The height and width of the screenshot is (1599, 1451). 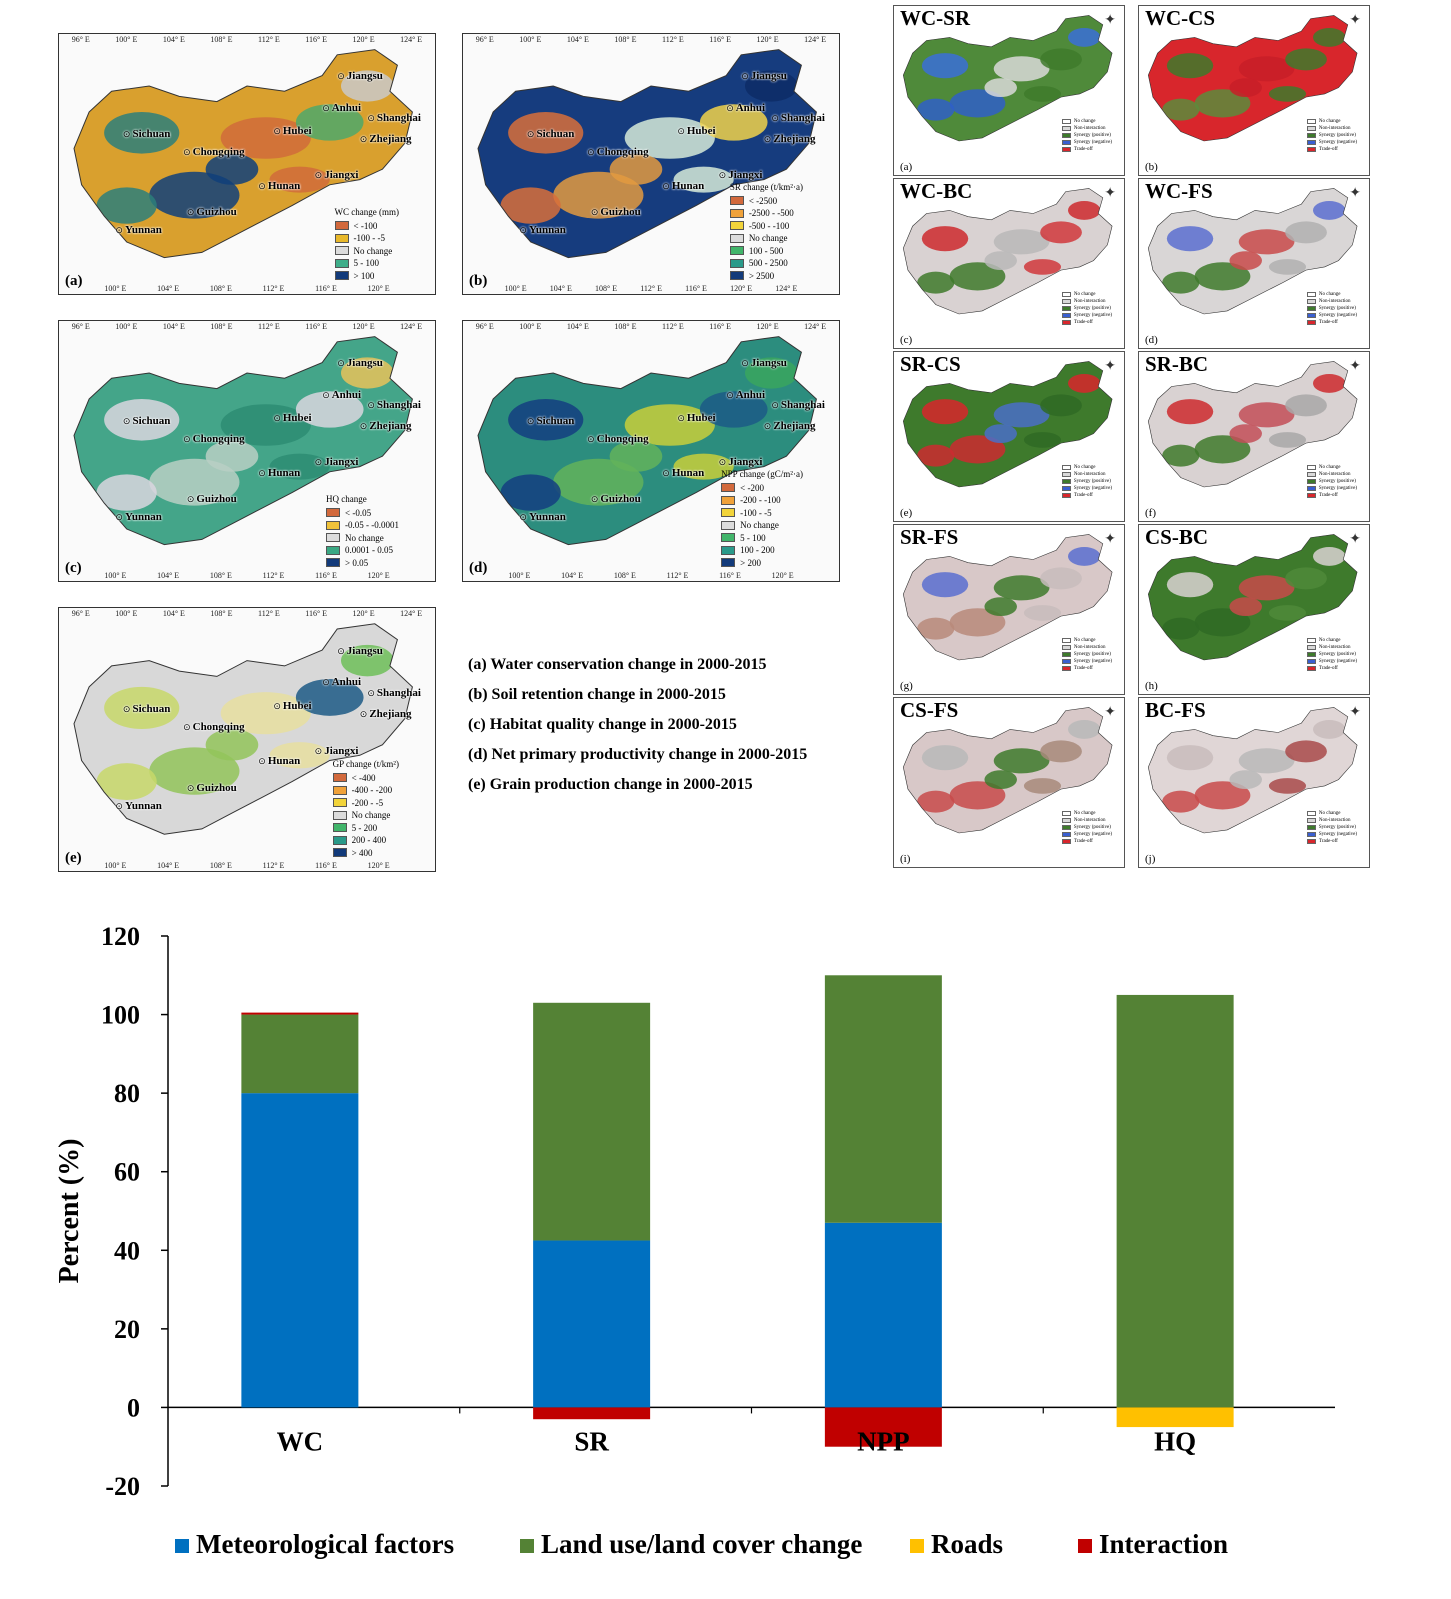 What do you see at coordinates (1337, 308) in the screenshot?
I see `legend-label: Synergy (positive)` at bounding box center [1337, 308].